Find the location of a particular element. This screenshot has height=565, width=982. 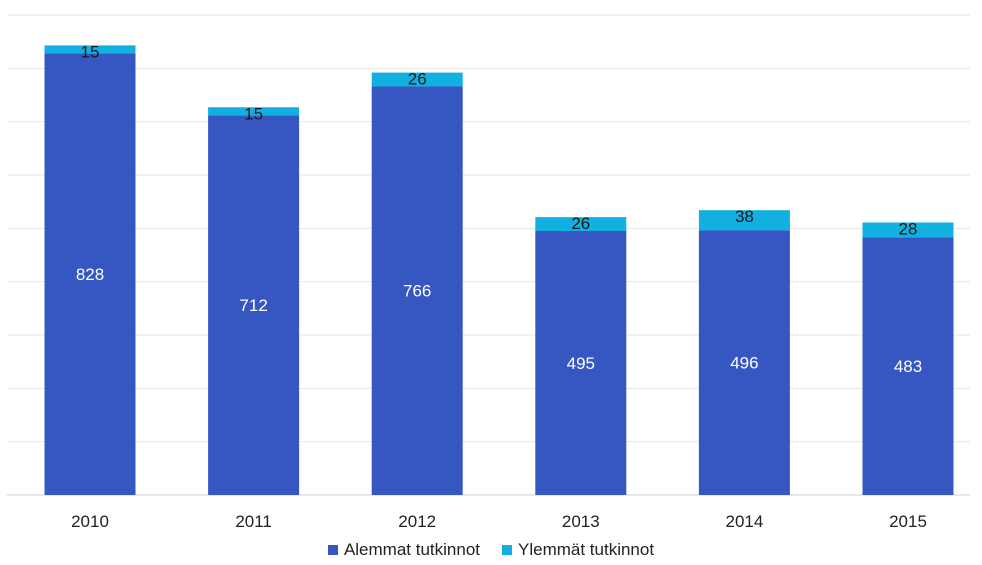

x-tick-2010: 2010 is located at coordinates (90, 521).